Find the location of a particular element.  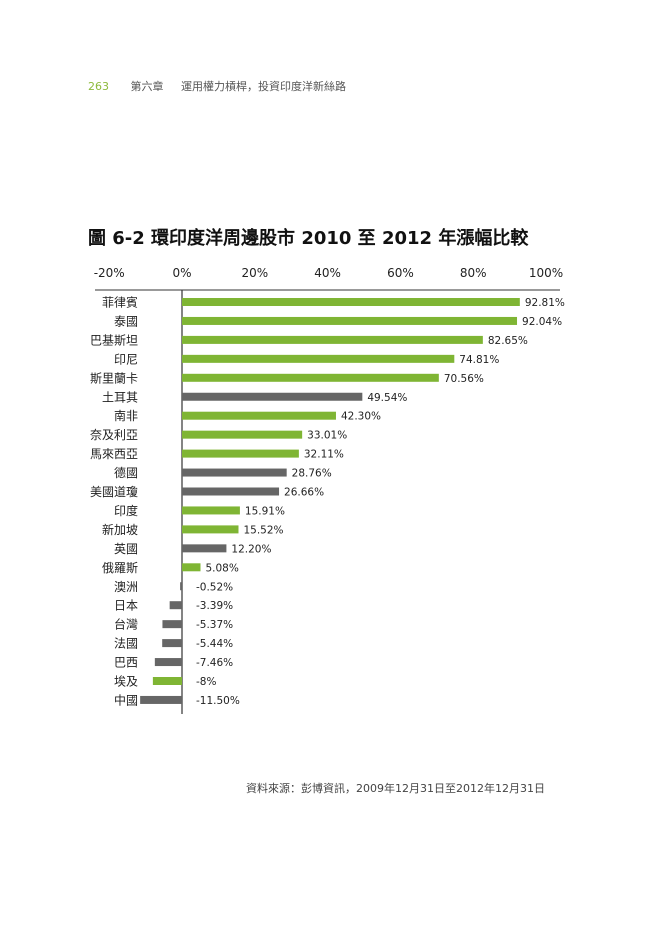

category-label: 南非 is located at coordinates (126, 415).